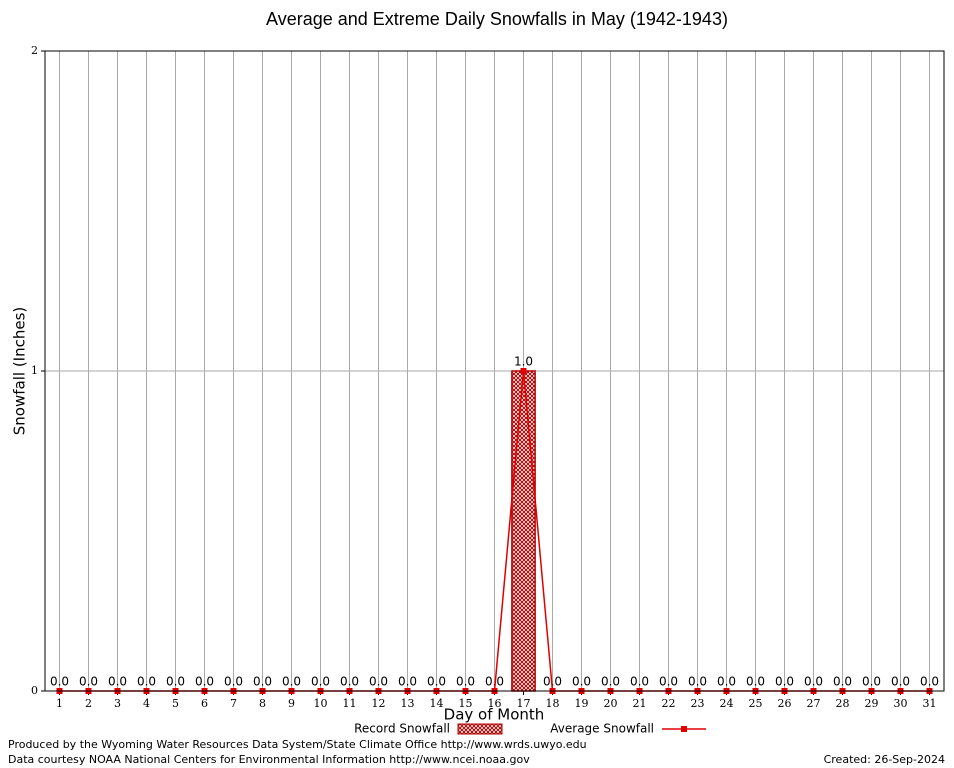 The image size is (954, 768). Describe the element at coordinates (408, 703) in the screenshot. I see `x-tick-label: 13` at that location.